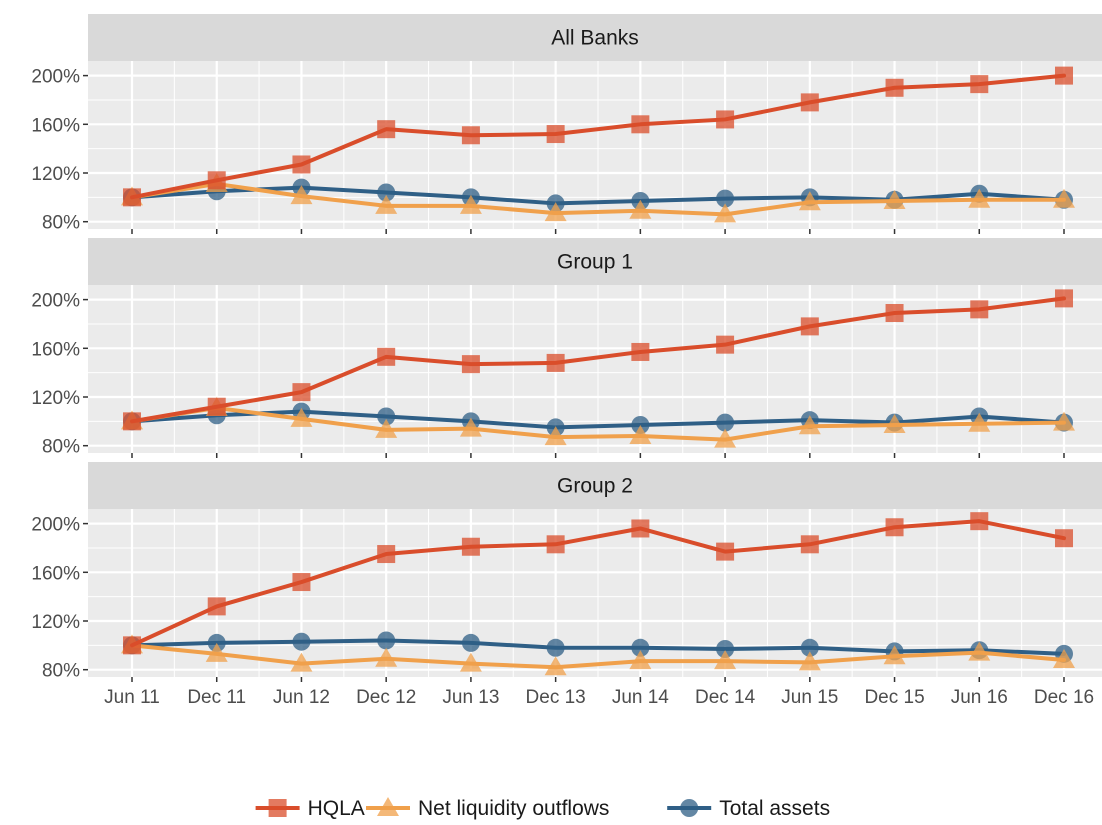  I want to click on x-tick-label: Jun 11, so click(132, 697).